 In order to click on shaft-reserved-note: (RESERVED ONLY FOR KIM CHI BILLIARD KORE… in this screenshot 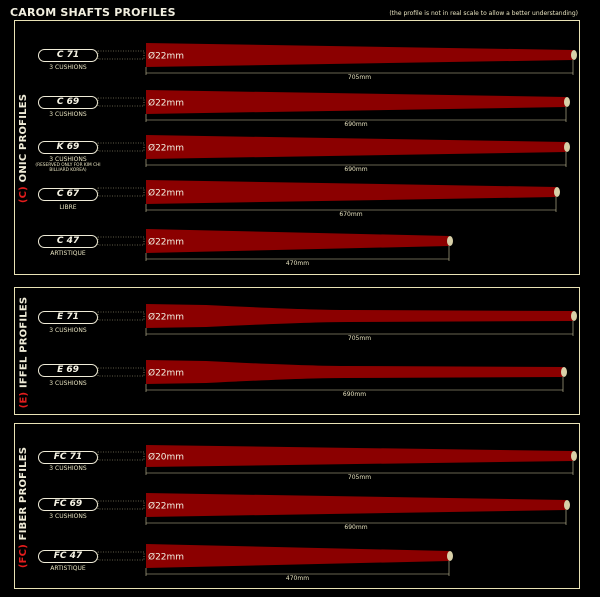, I will do `click(68, 168)`.